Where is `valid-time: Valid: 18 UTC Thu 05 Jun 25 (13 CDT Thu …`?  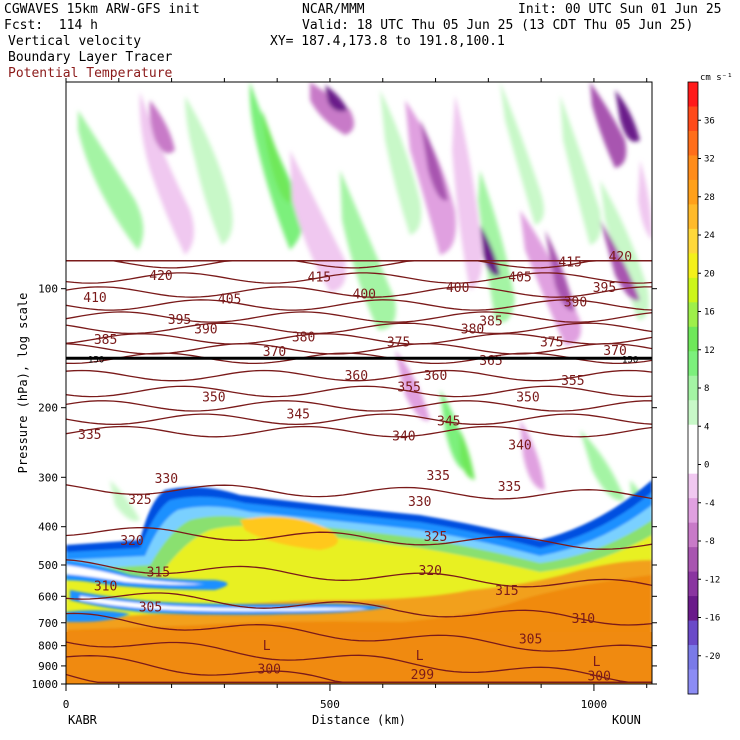
valid-time: Valid: 18 UTC Thu 05 Jun 25 (13 CDT Thu … is located at coordinates (498, 25).